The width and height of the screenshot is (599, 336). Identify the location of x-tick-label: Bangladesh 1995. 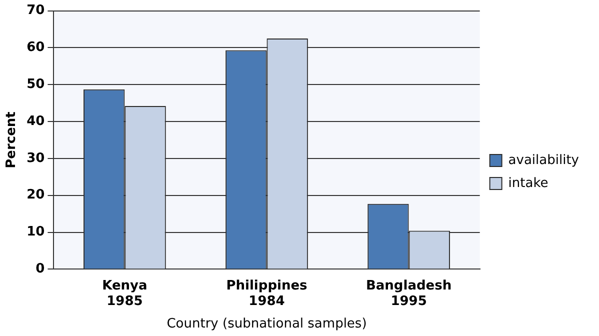
(409, 293).